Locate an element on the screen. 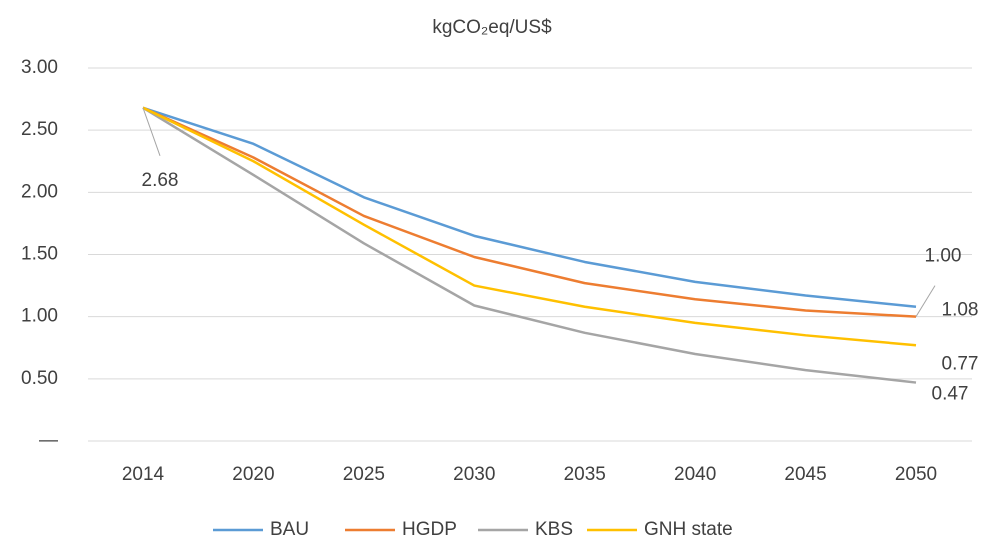  y-tick-label: 2.00 is located at coordinates (39, 191).